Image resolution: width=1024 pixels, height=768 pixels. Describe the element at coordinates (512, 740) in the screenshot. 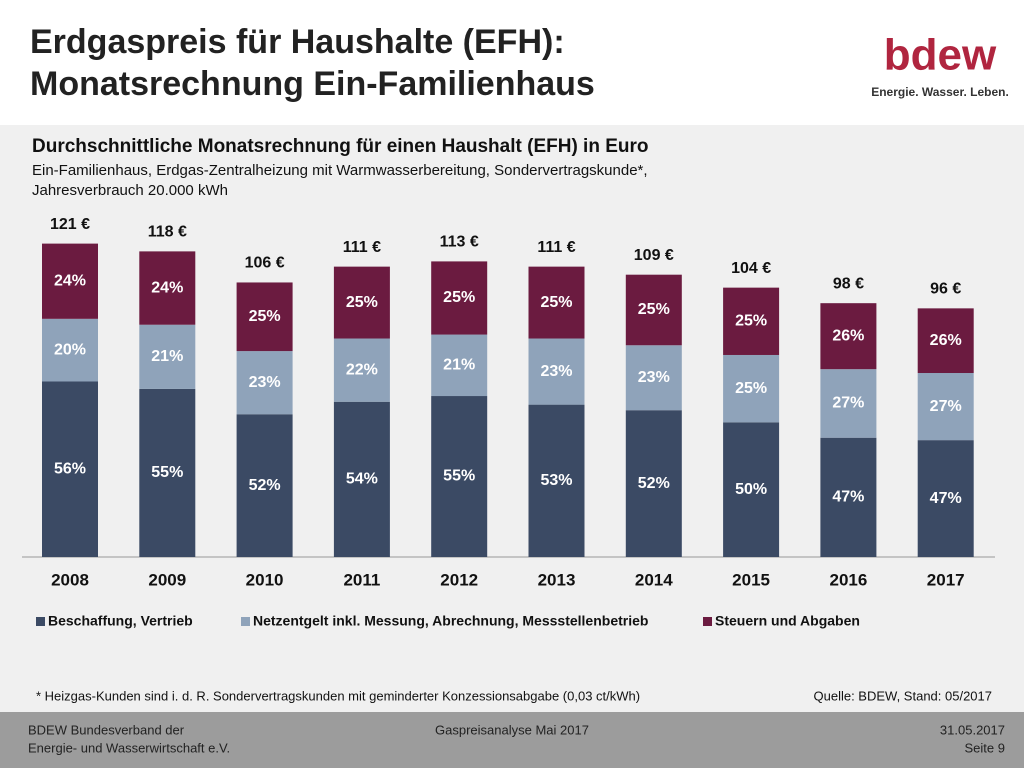

I see `footer-bar` at that location.